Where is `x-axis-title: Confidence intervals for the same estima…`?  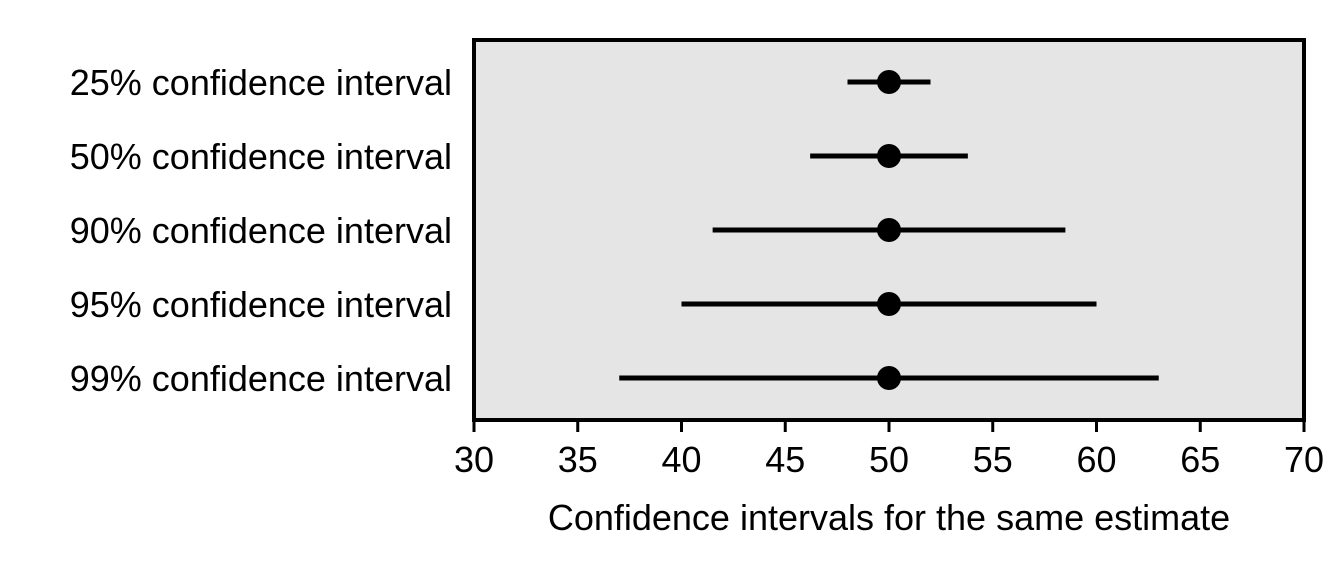
x-axis-title: Confidence intervals for the same estima… is located at coordinates (889, 517).